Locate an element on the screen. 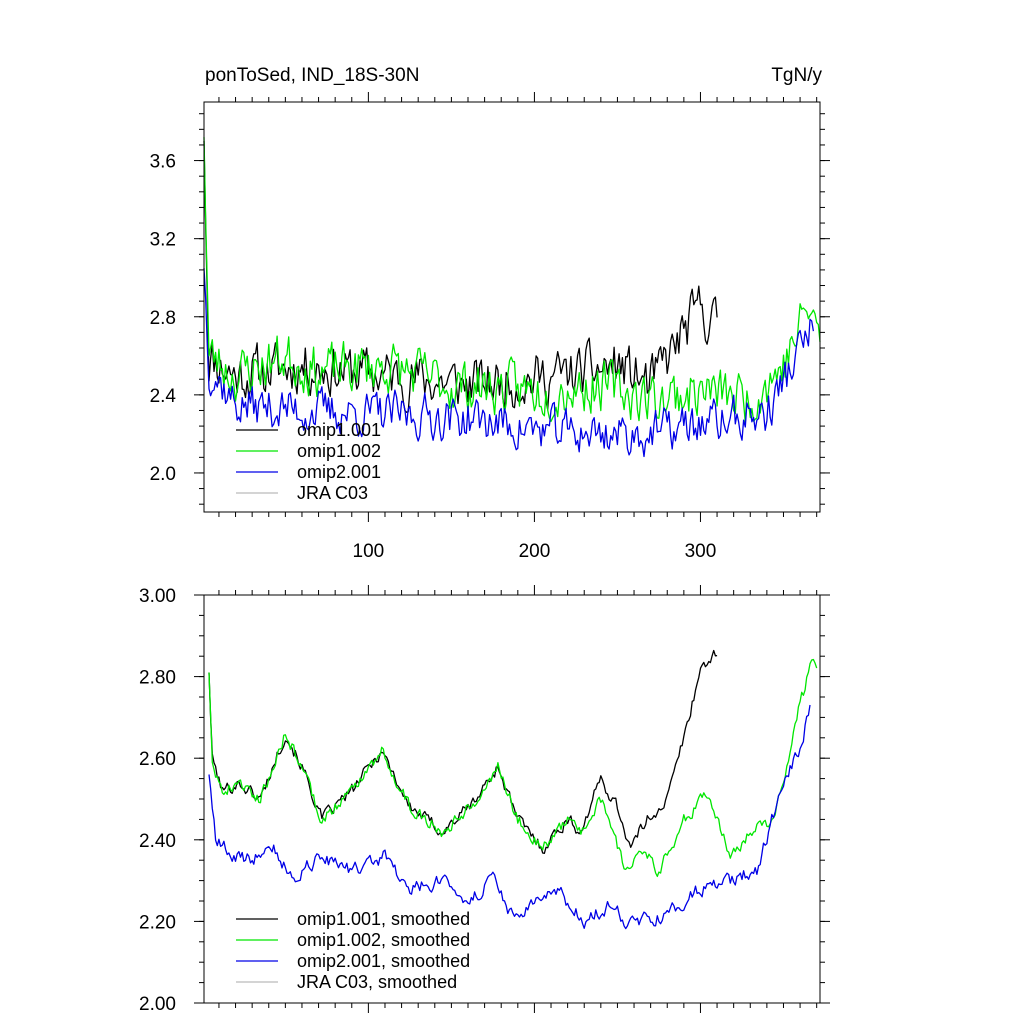 The height and width of the screenshot is (1024, 1024). x-tick-label: 100 is located at coordinates (369, 551).